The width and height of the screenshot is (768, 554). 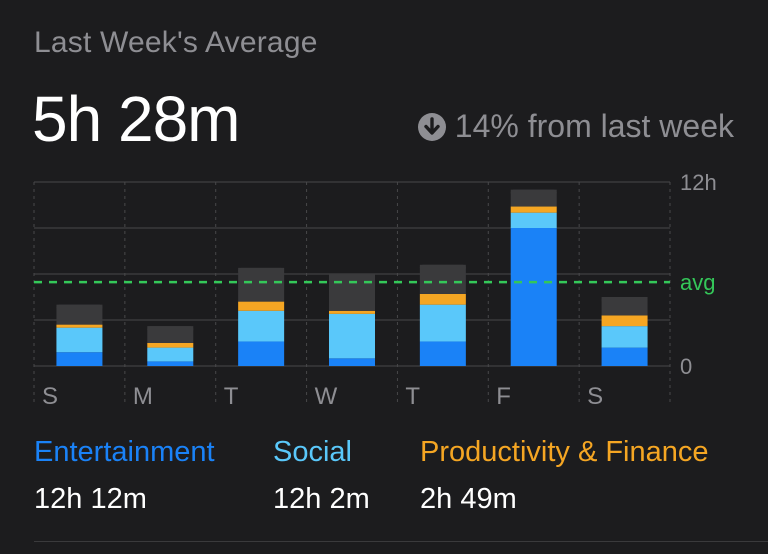 What do you see at coordinates (321, 499) in the screenshot?
I see `legend-social-value: 12h 2m` at bounding box center [321, 499].